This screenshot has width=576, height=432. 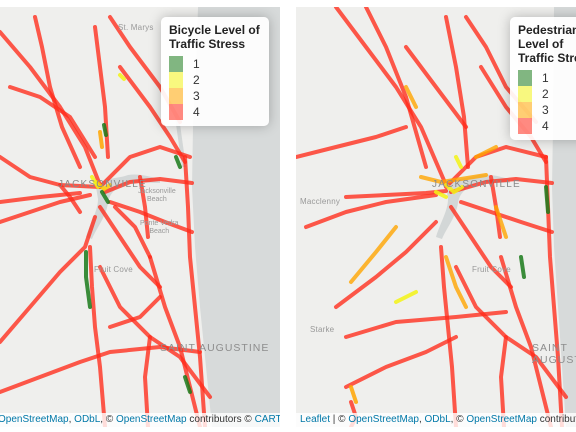 I want to click on place-label-starke: Starke, so click(x=322, y=329).